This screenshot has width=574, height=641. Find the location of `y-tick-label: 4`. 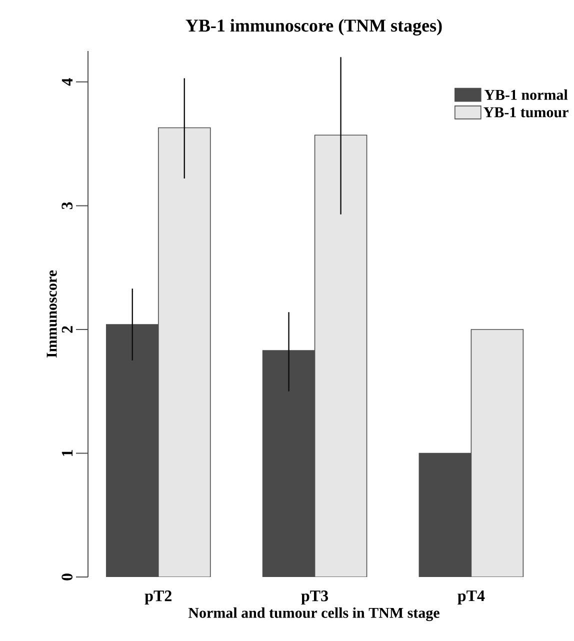

y-tick-label: 4 is located at coordinates (67, 82).